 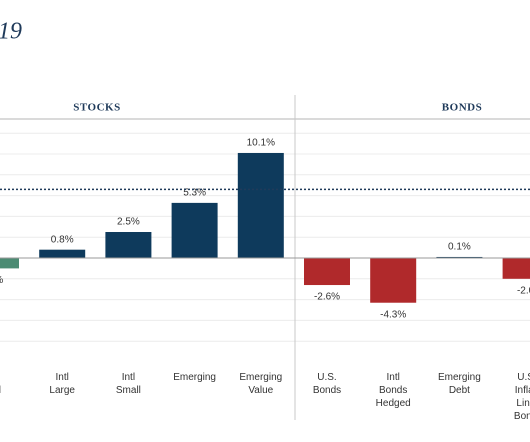 I want to click on value-label: -2.6%, so click(x=327, y=297).